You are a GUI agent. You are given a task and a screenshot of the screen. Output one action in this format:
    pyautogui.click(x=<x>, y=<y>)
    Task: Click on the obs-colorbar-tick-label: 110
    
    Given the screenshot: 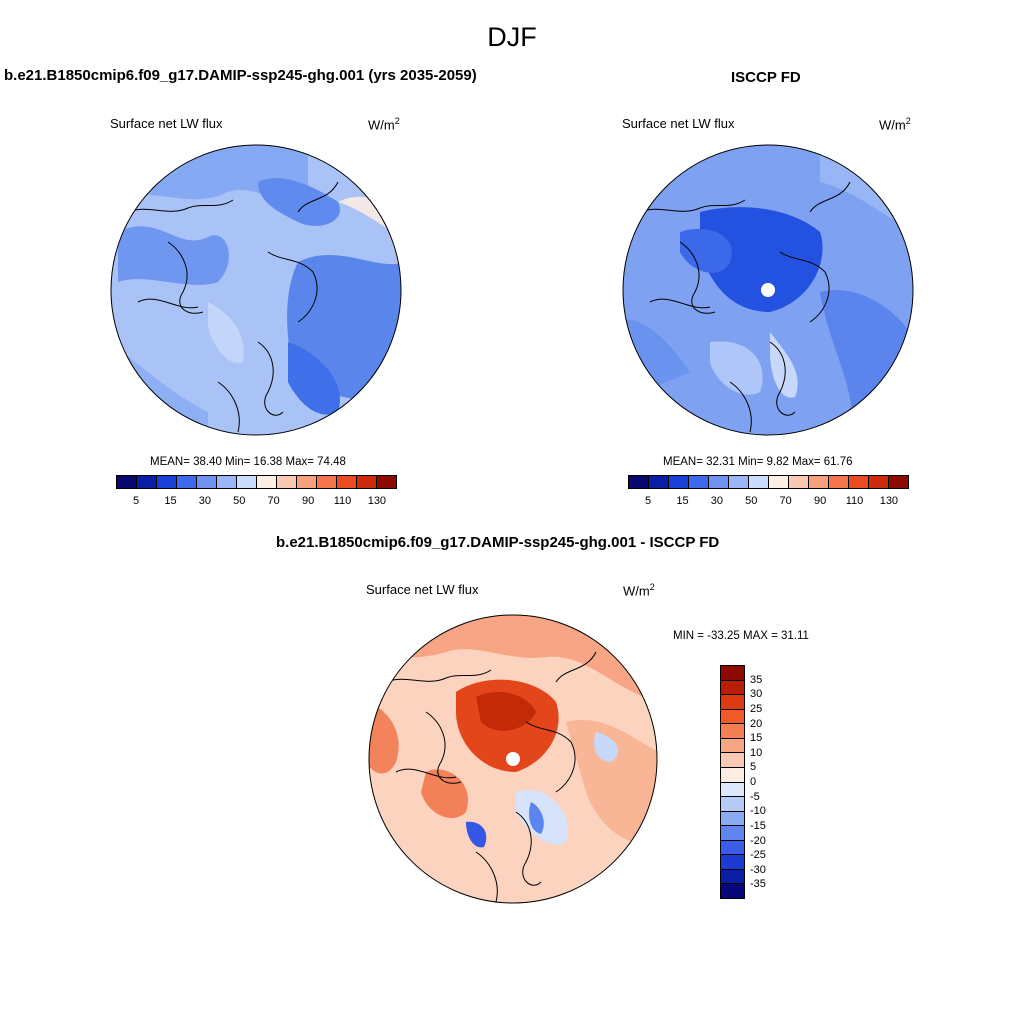 What is the action you would take?
    pyautogui.click(x=854, y=501)
    